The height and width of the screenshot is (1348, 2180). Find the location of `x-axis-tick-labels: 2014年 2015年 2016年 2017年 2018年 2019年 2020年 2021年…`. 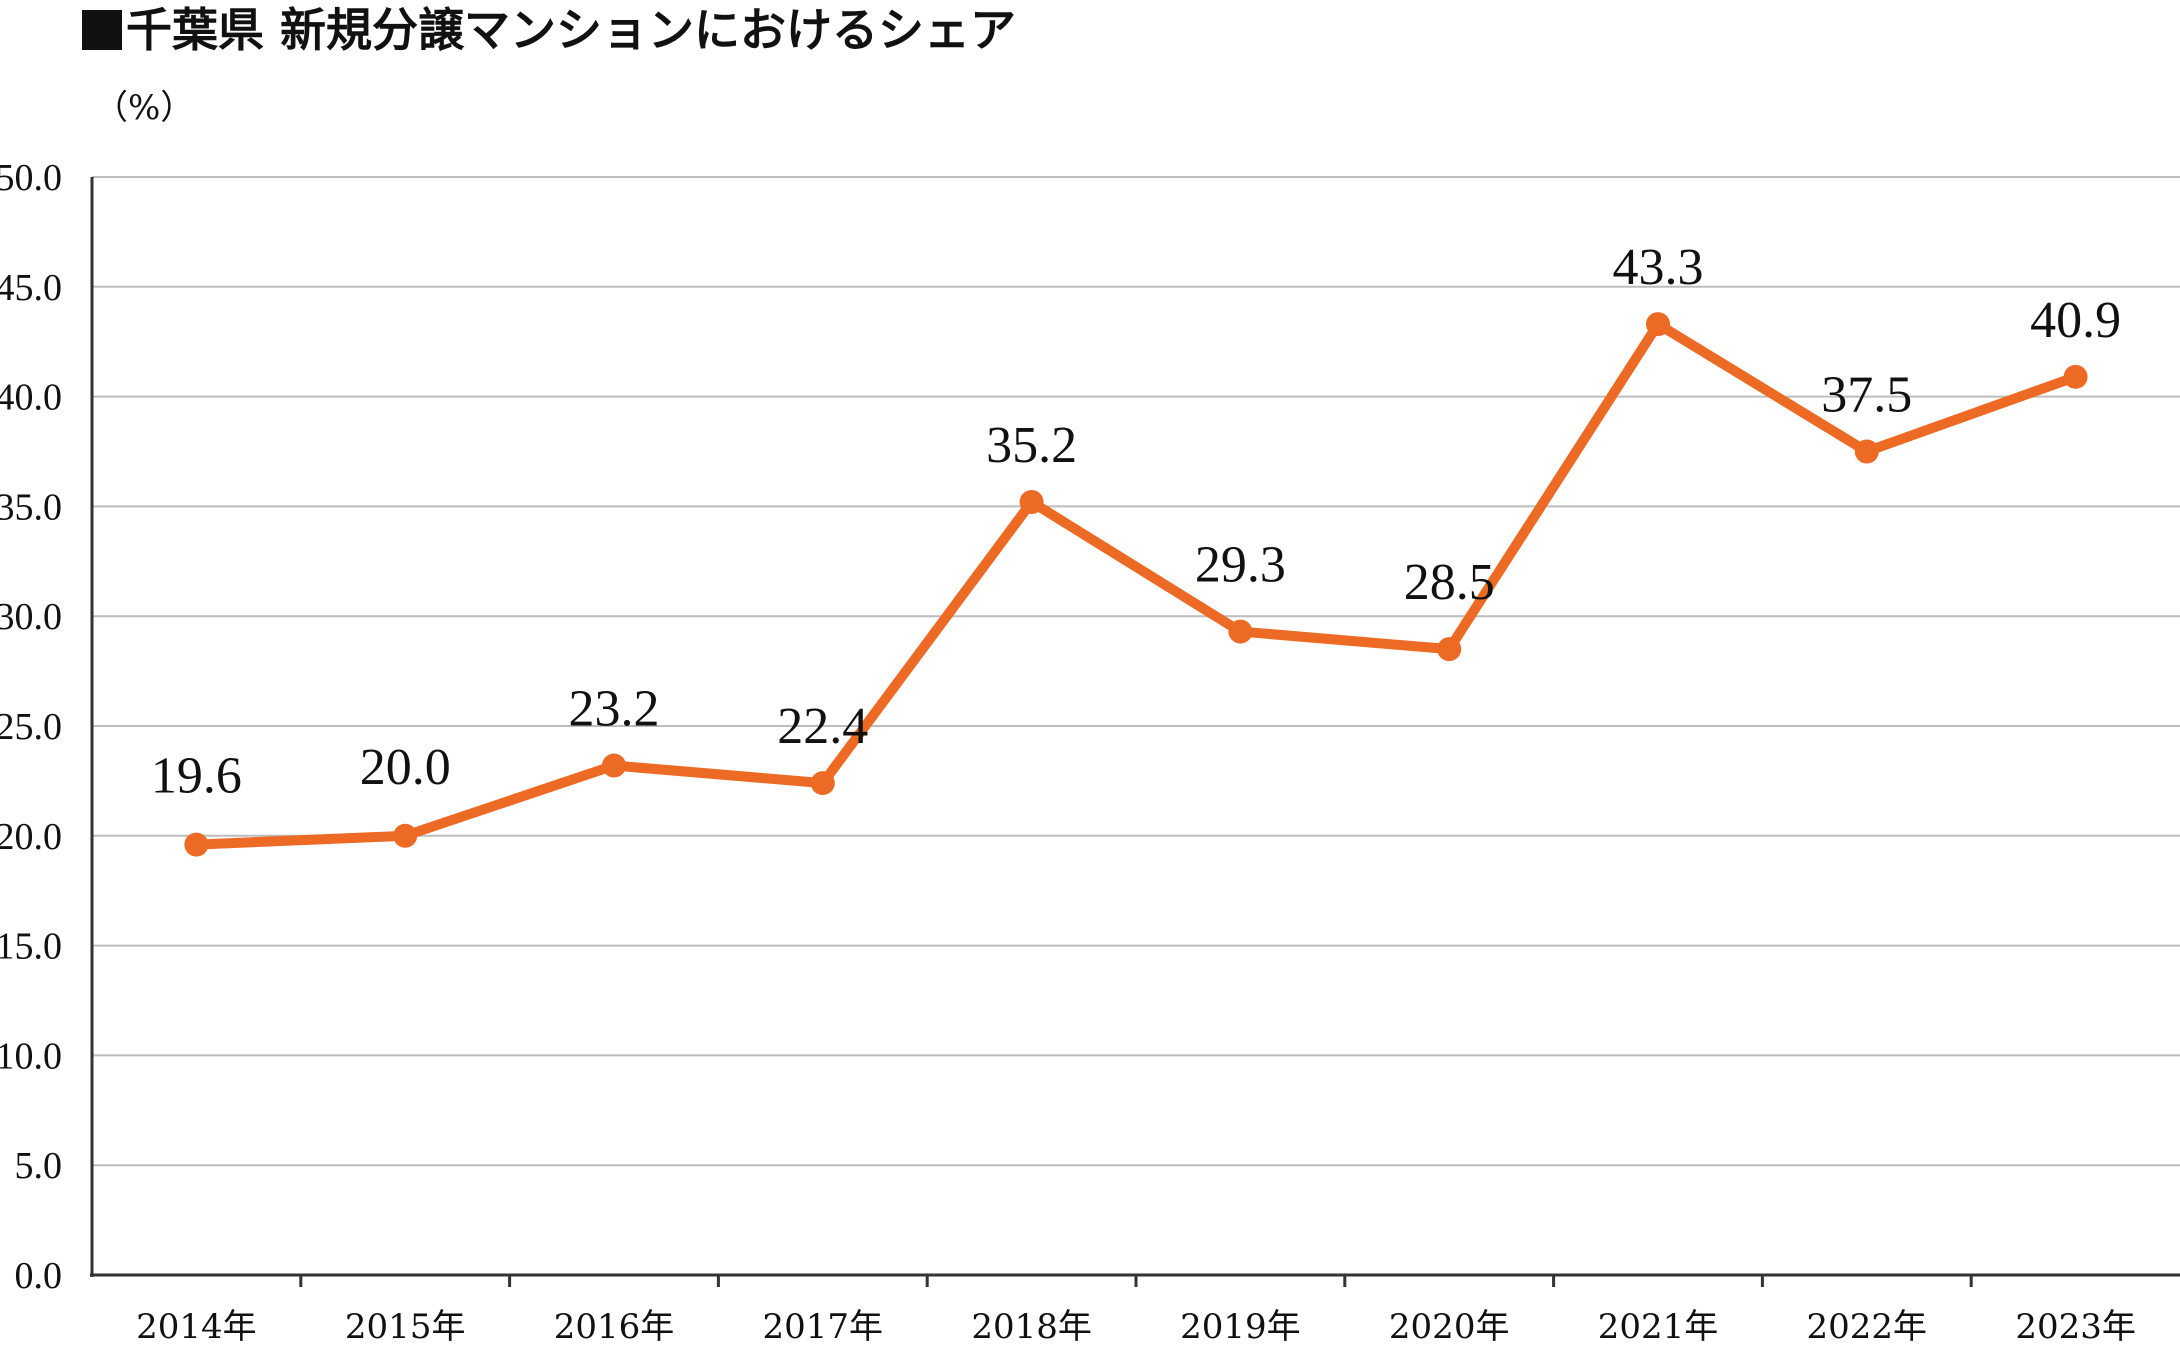

x-axis-tick-labels: 2014年 2015年 2016年 2017年 2018年 2019年 2020年 2021年… is located at coordinates (1136, 1327).